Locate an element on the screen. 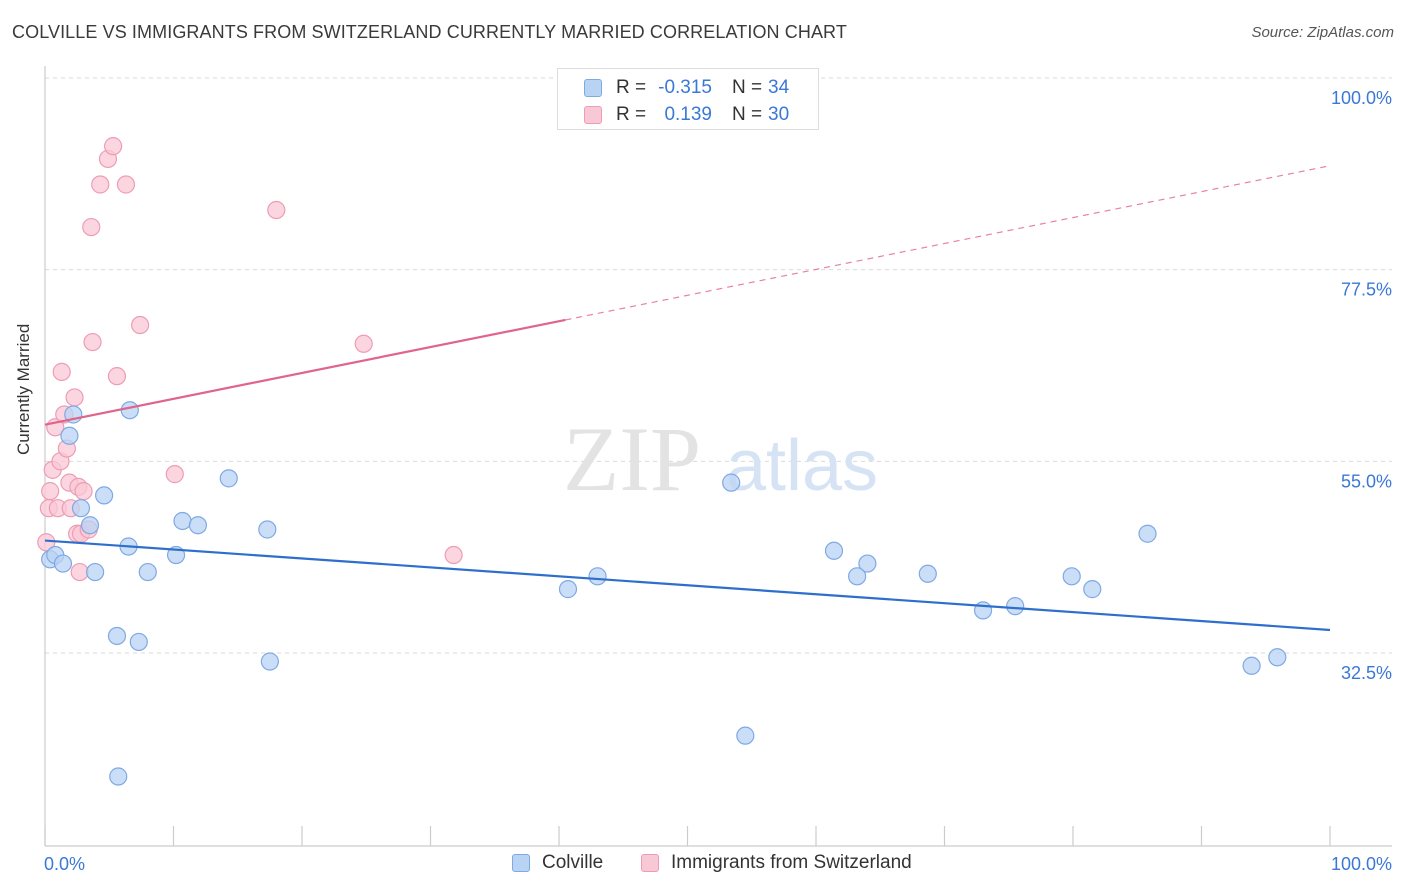 Image resolution: width=1406 pixels, height=892 pixels. correlation-legend: R = -0.315 N = 34 R = 0.139 N = 30 is located at coordinates (688, 99).